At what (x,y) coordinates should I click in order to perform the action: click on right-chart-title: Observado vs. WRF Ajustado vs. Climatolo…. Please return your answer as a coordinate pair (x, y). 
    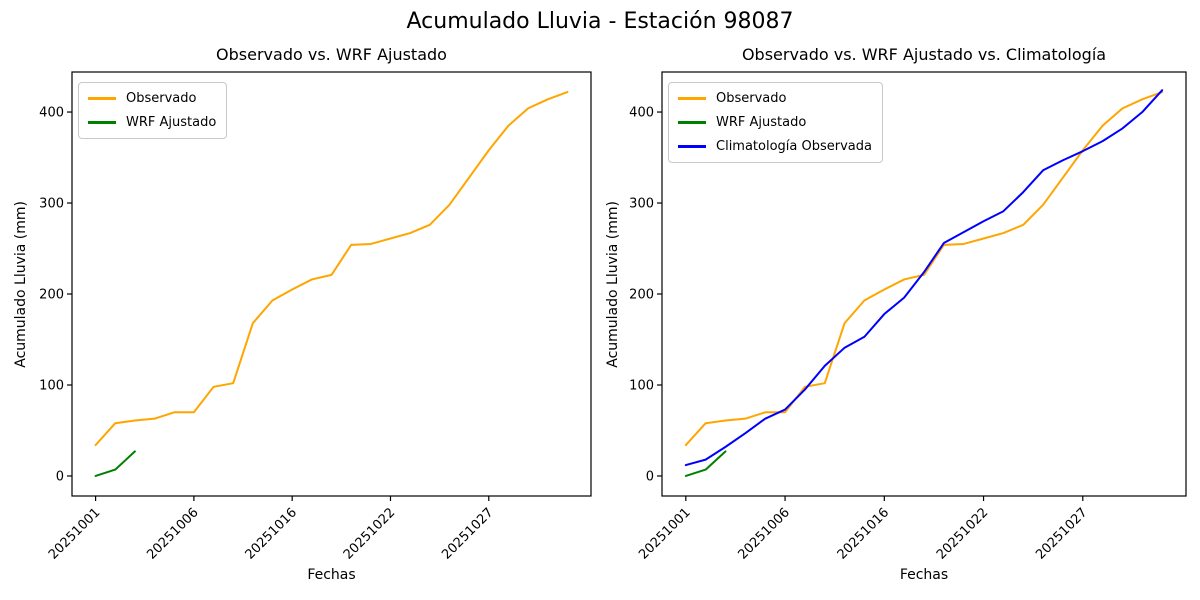
    Looking at the image, I should click on (924, 54).